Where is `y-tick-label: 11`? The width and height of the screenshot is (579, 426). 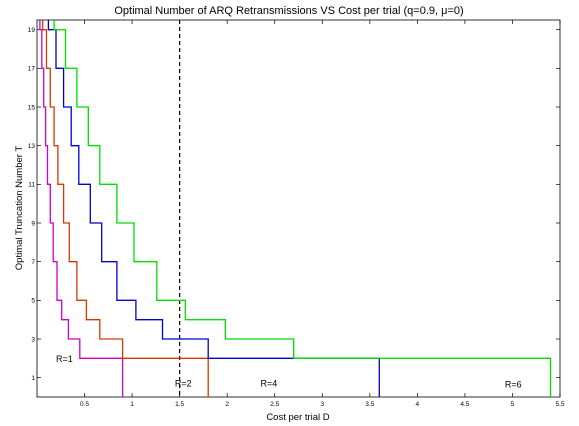 y-tick-label: 11 is located at coordinates (31, 185).